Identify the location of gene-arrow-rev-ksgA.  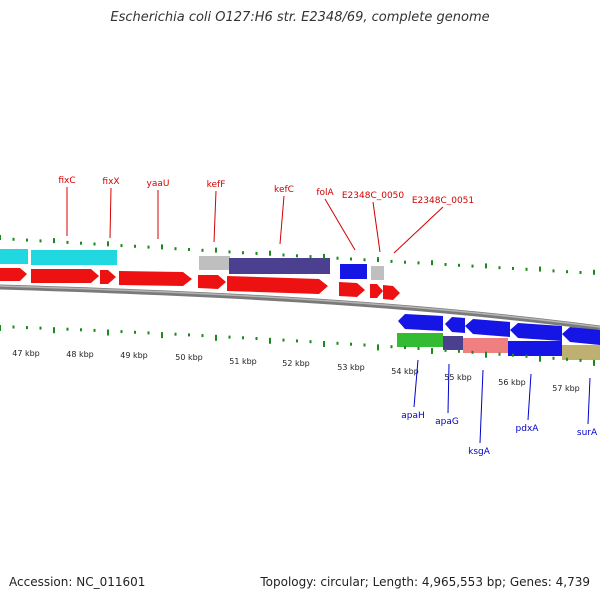
(487, 328).